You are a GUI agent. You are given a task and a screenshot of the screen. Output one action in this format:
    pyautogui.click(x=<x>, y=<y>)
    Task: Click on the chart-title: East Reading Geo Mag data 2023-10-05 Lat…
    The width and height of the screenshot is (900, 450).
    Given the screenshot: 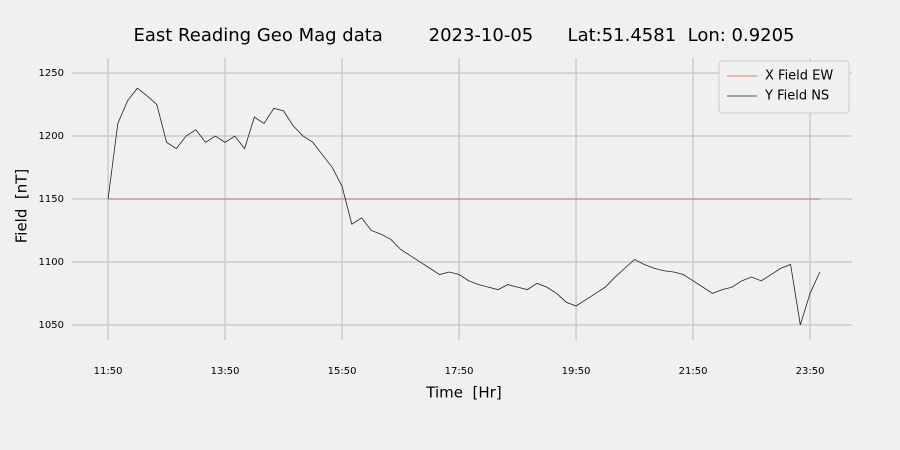 What is the action you would take?
    pyautogui.click(x=463, y=35)
    